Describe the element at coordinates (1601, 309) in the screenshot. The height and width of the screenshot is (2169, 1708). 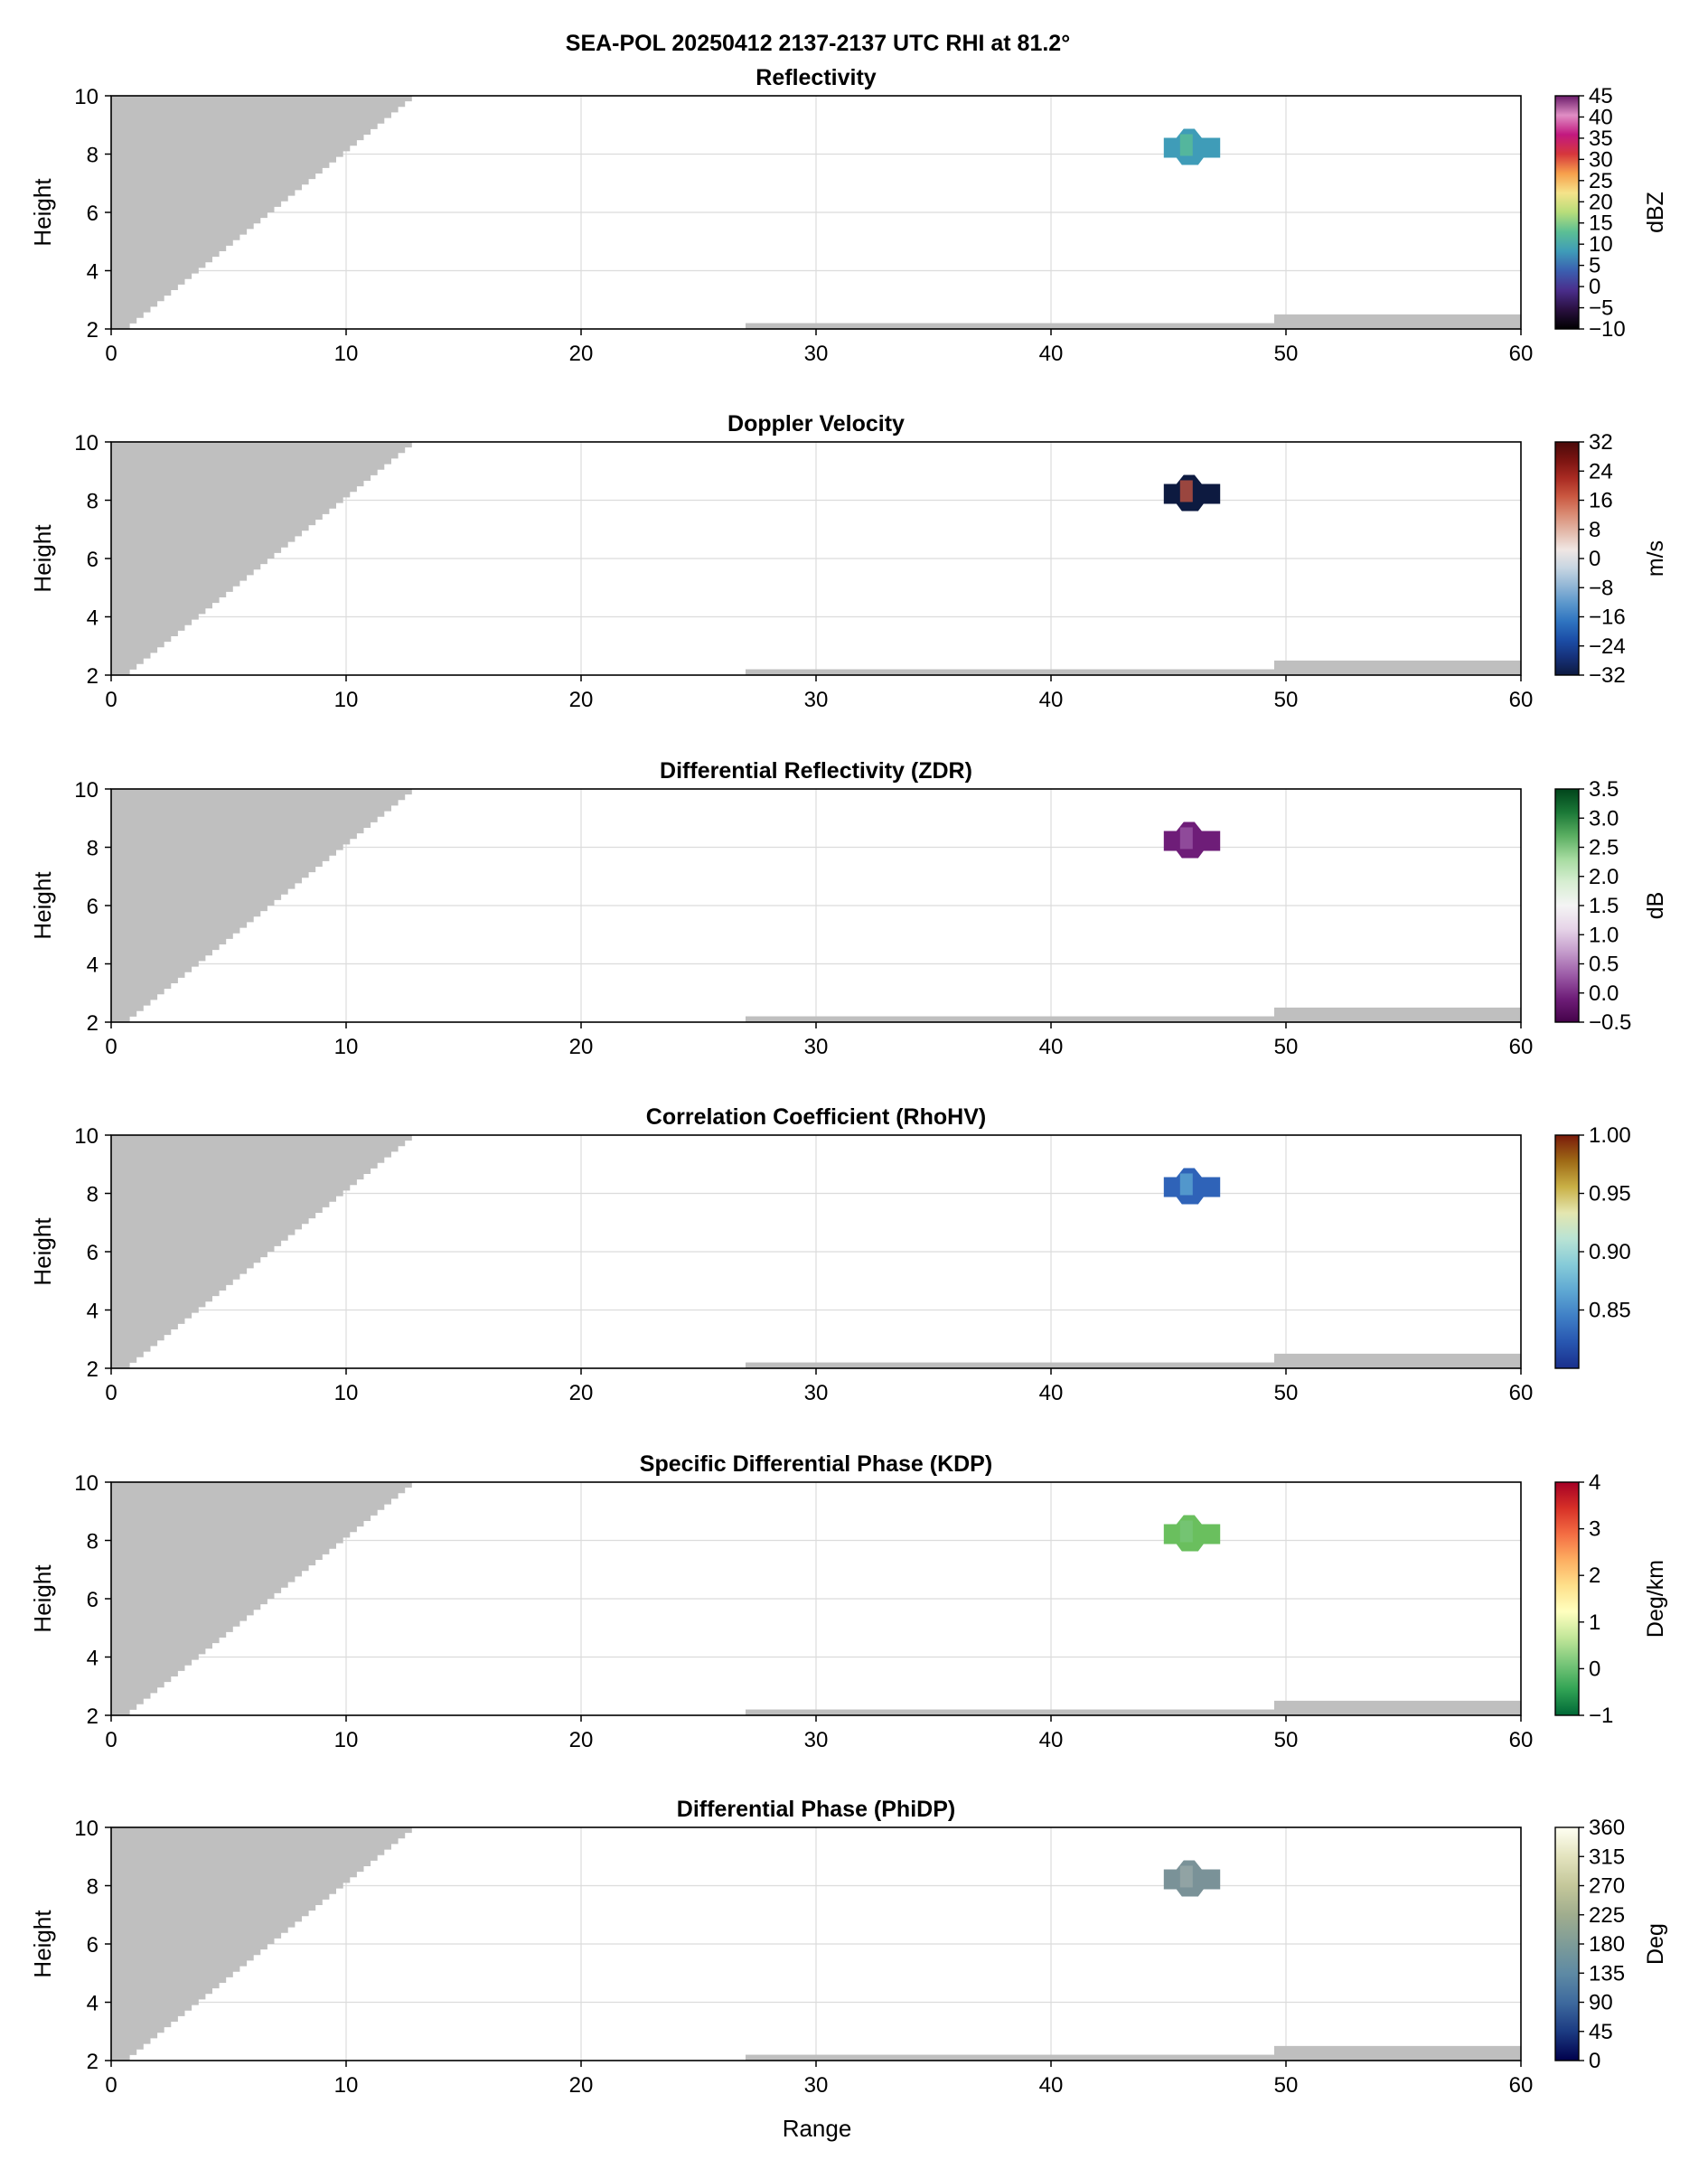
I see `colorbar-tick-label: −5` at that location.